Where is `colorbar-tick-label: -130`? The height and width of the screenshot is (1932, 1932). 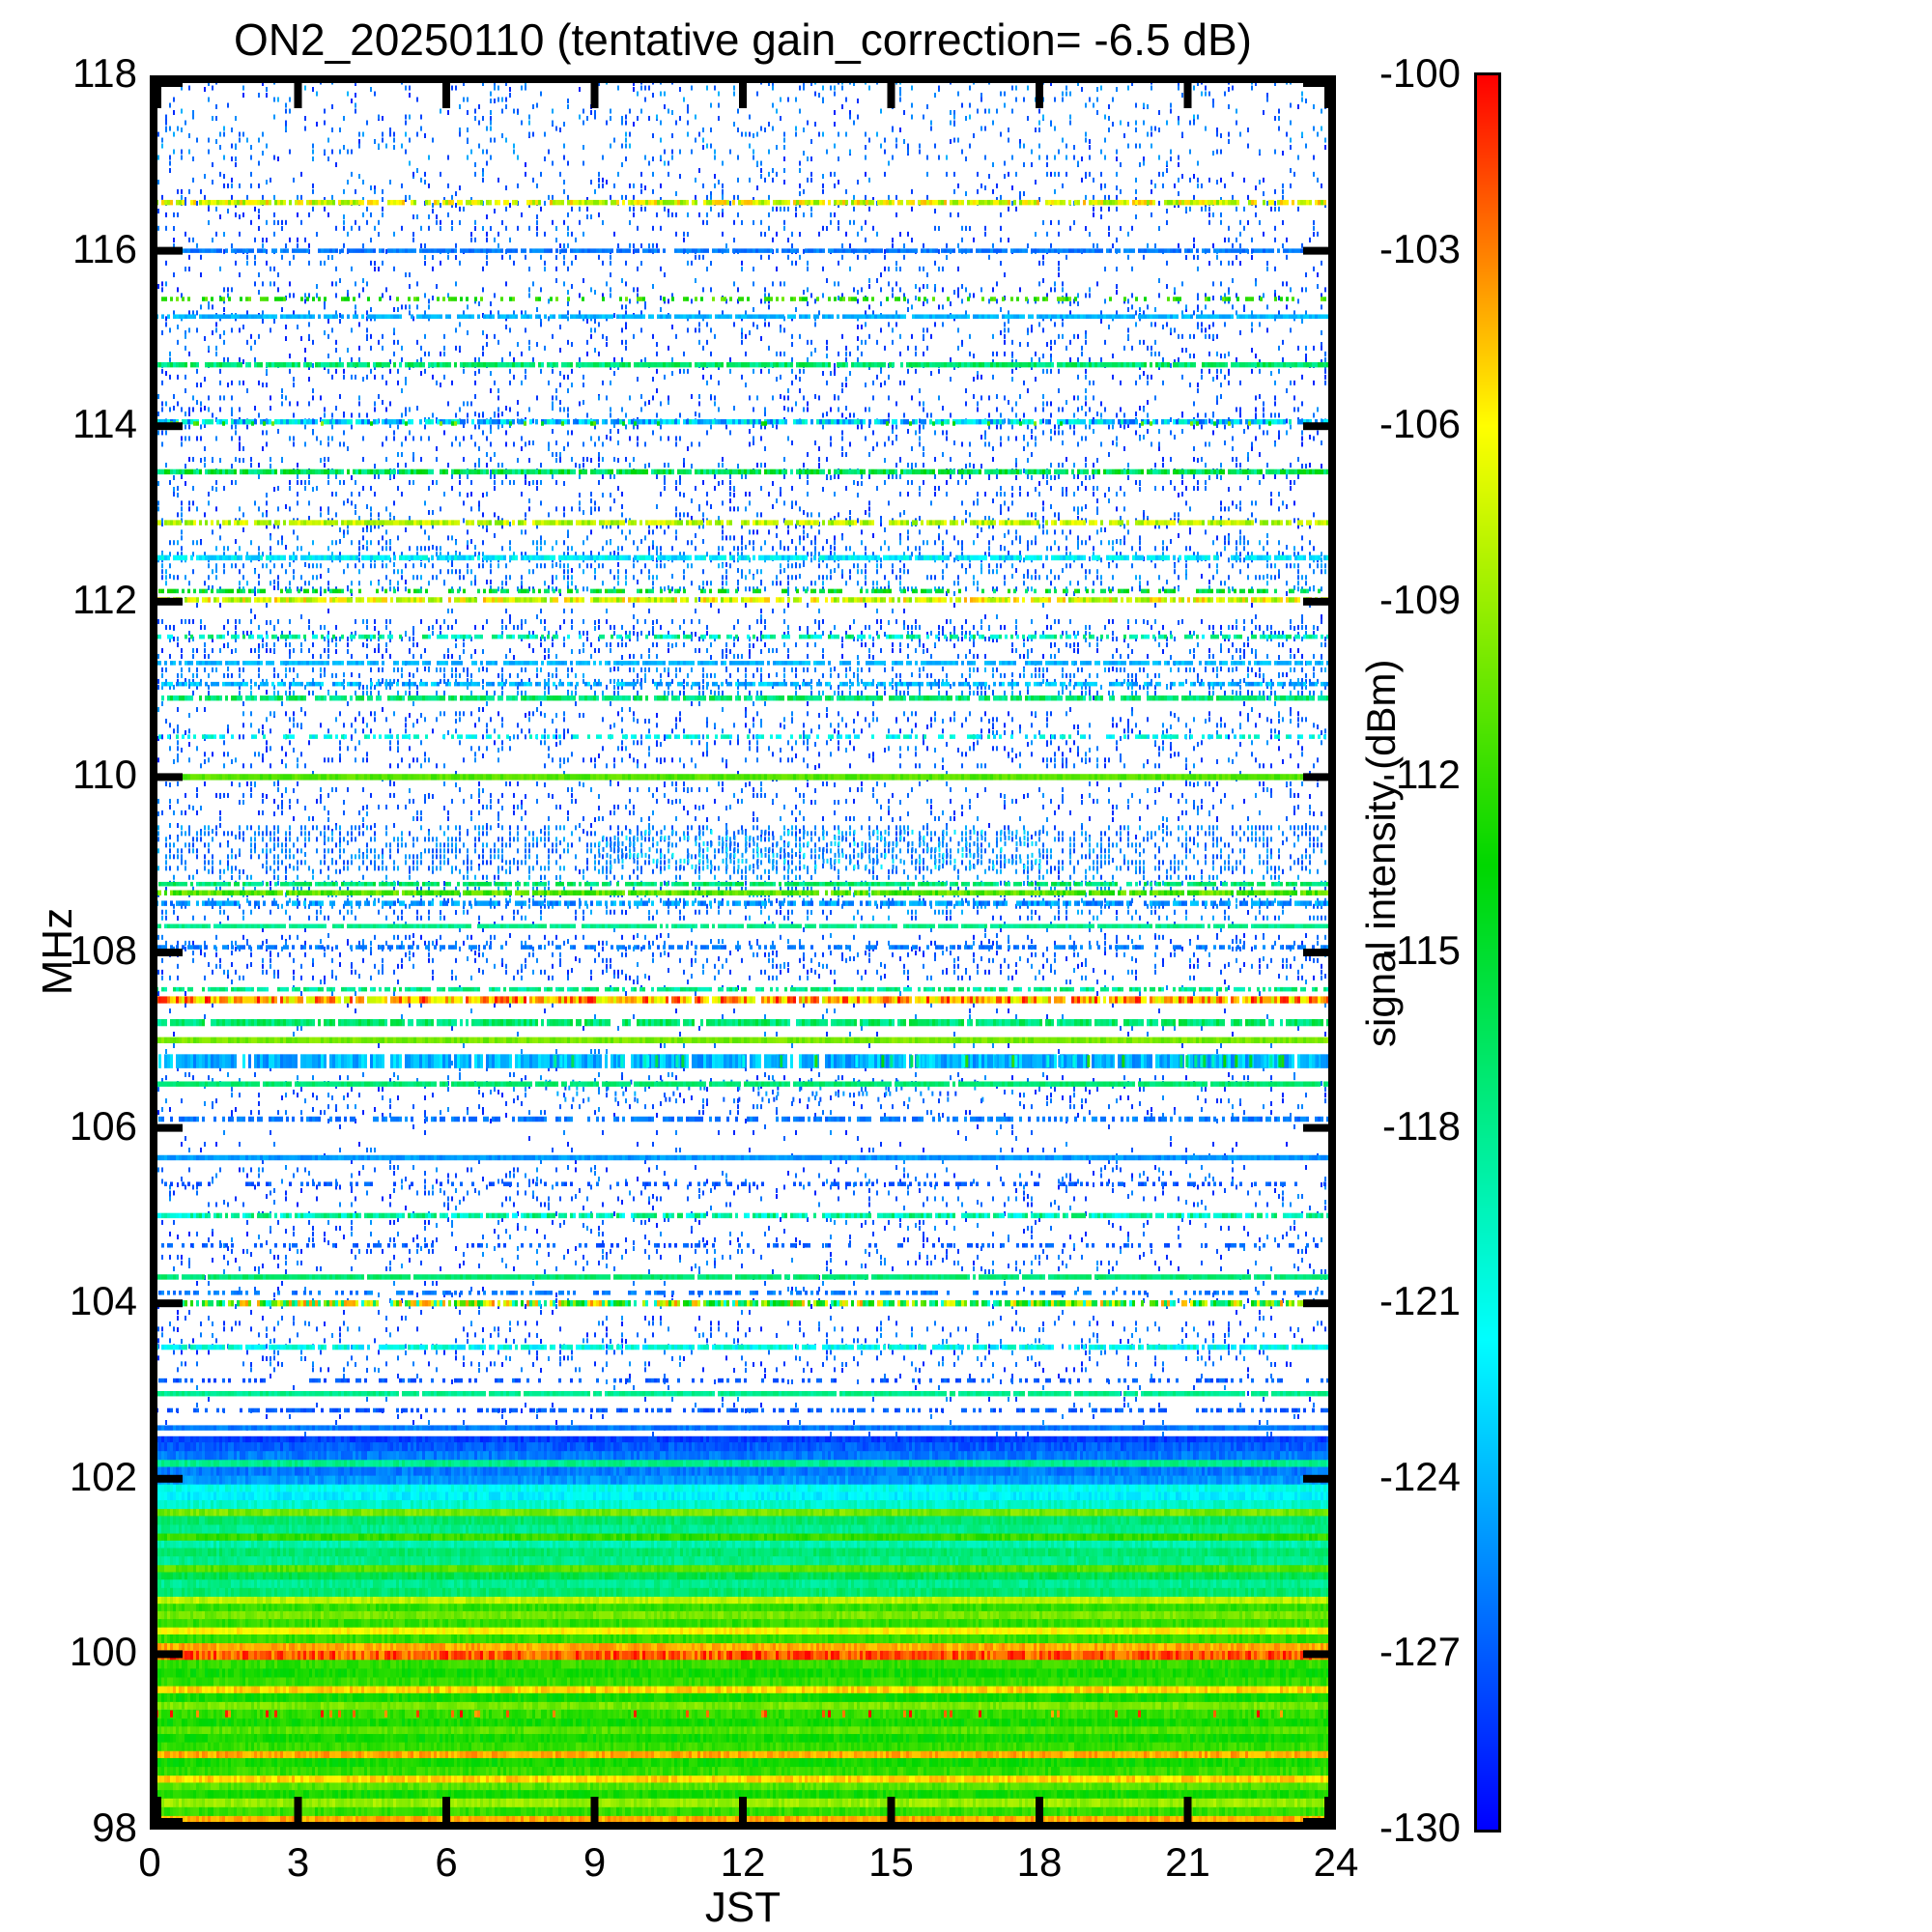 colorbar-tick-label: -130 is located at coordinates (1419, 1827).